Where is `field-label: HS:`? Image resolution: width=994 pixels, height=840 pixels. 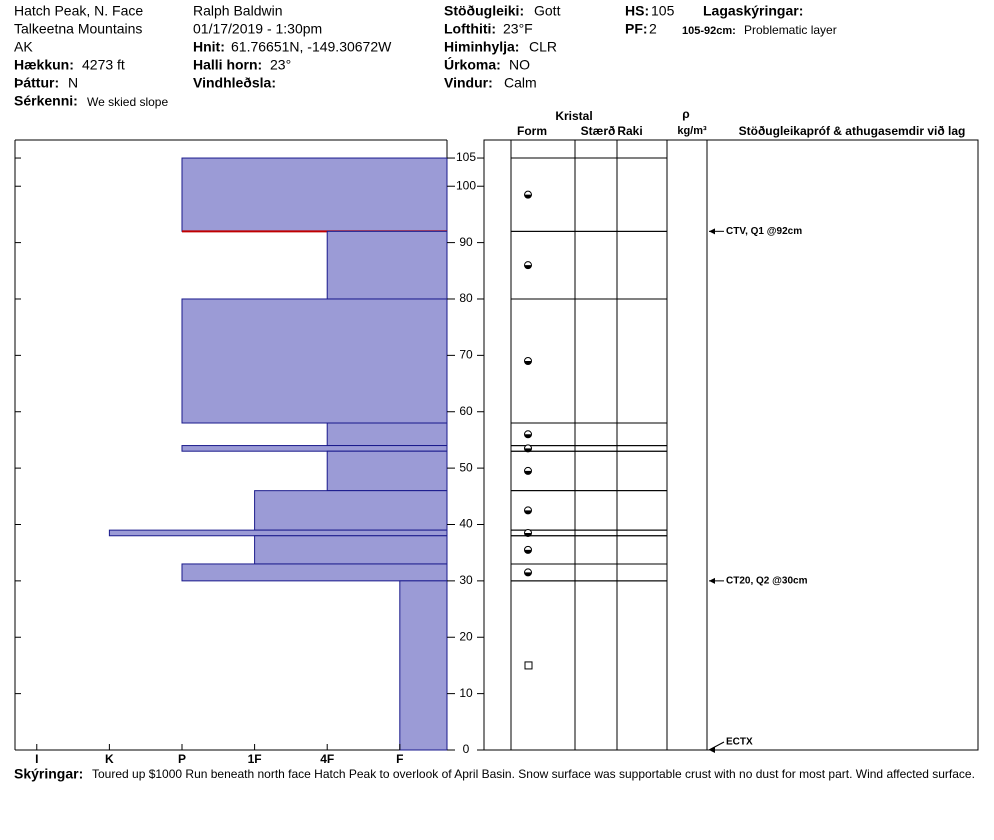 field-label: HS: is located at coordinates (637, 11).